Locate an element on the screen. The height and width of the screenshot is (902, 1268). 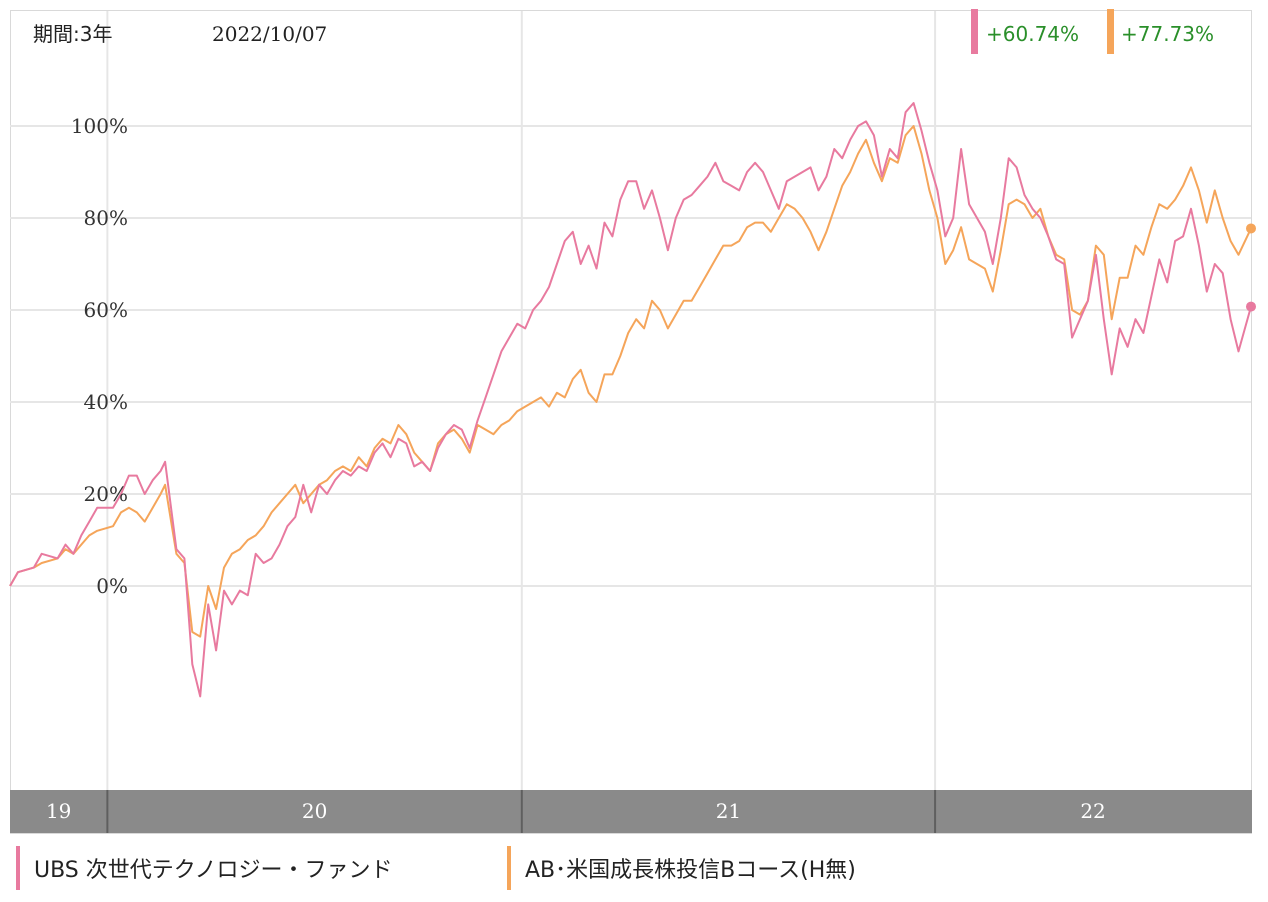
y-tick-label: 80% is located at coordinates (106, 218).